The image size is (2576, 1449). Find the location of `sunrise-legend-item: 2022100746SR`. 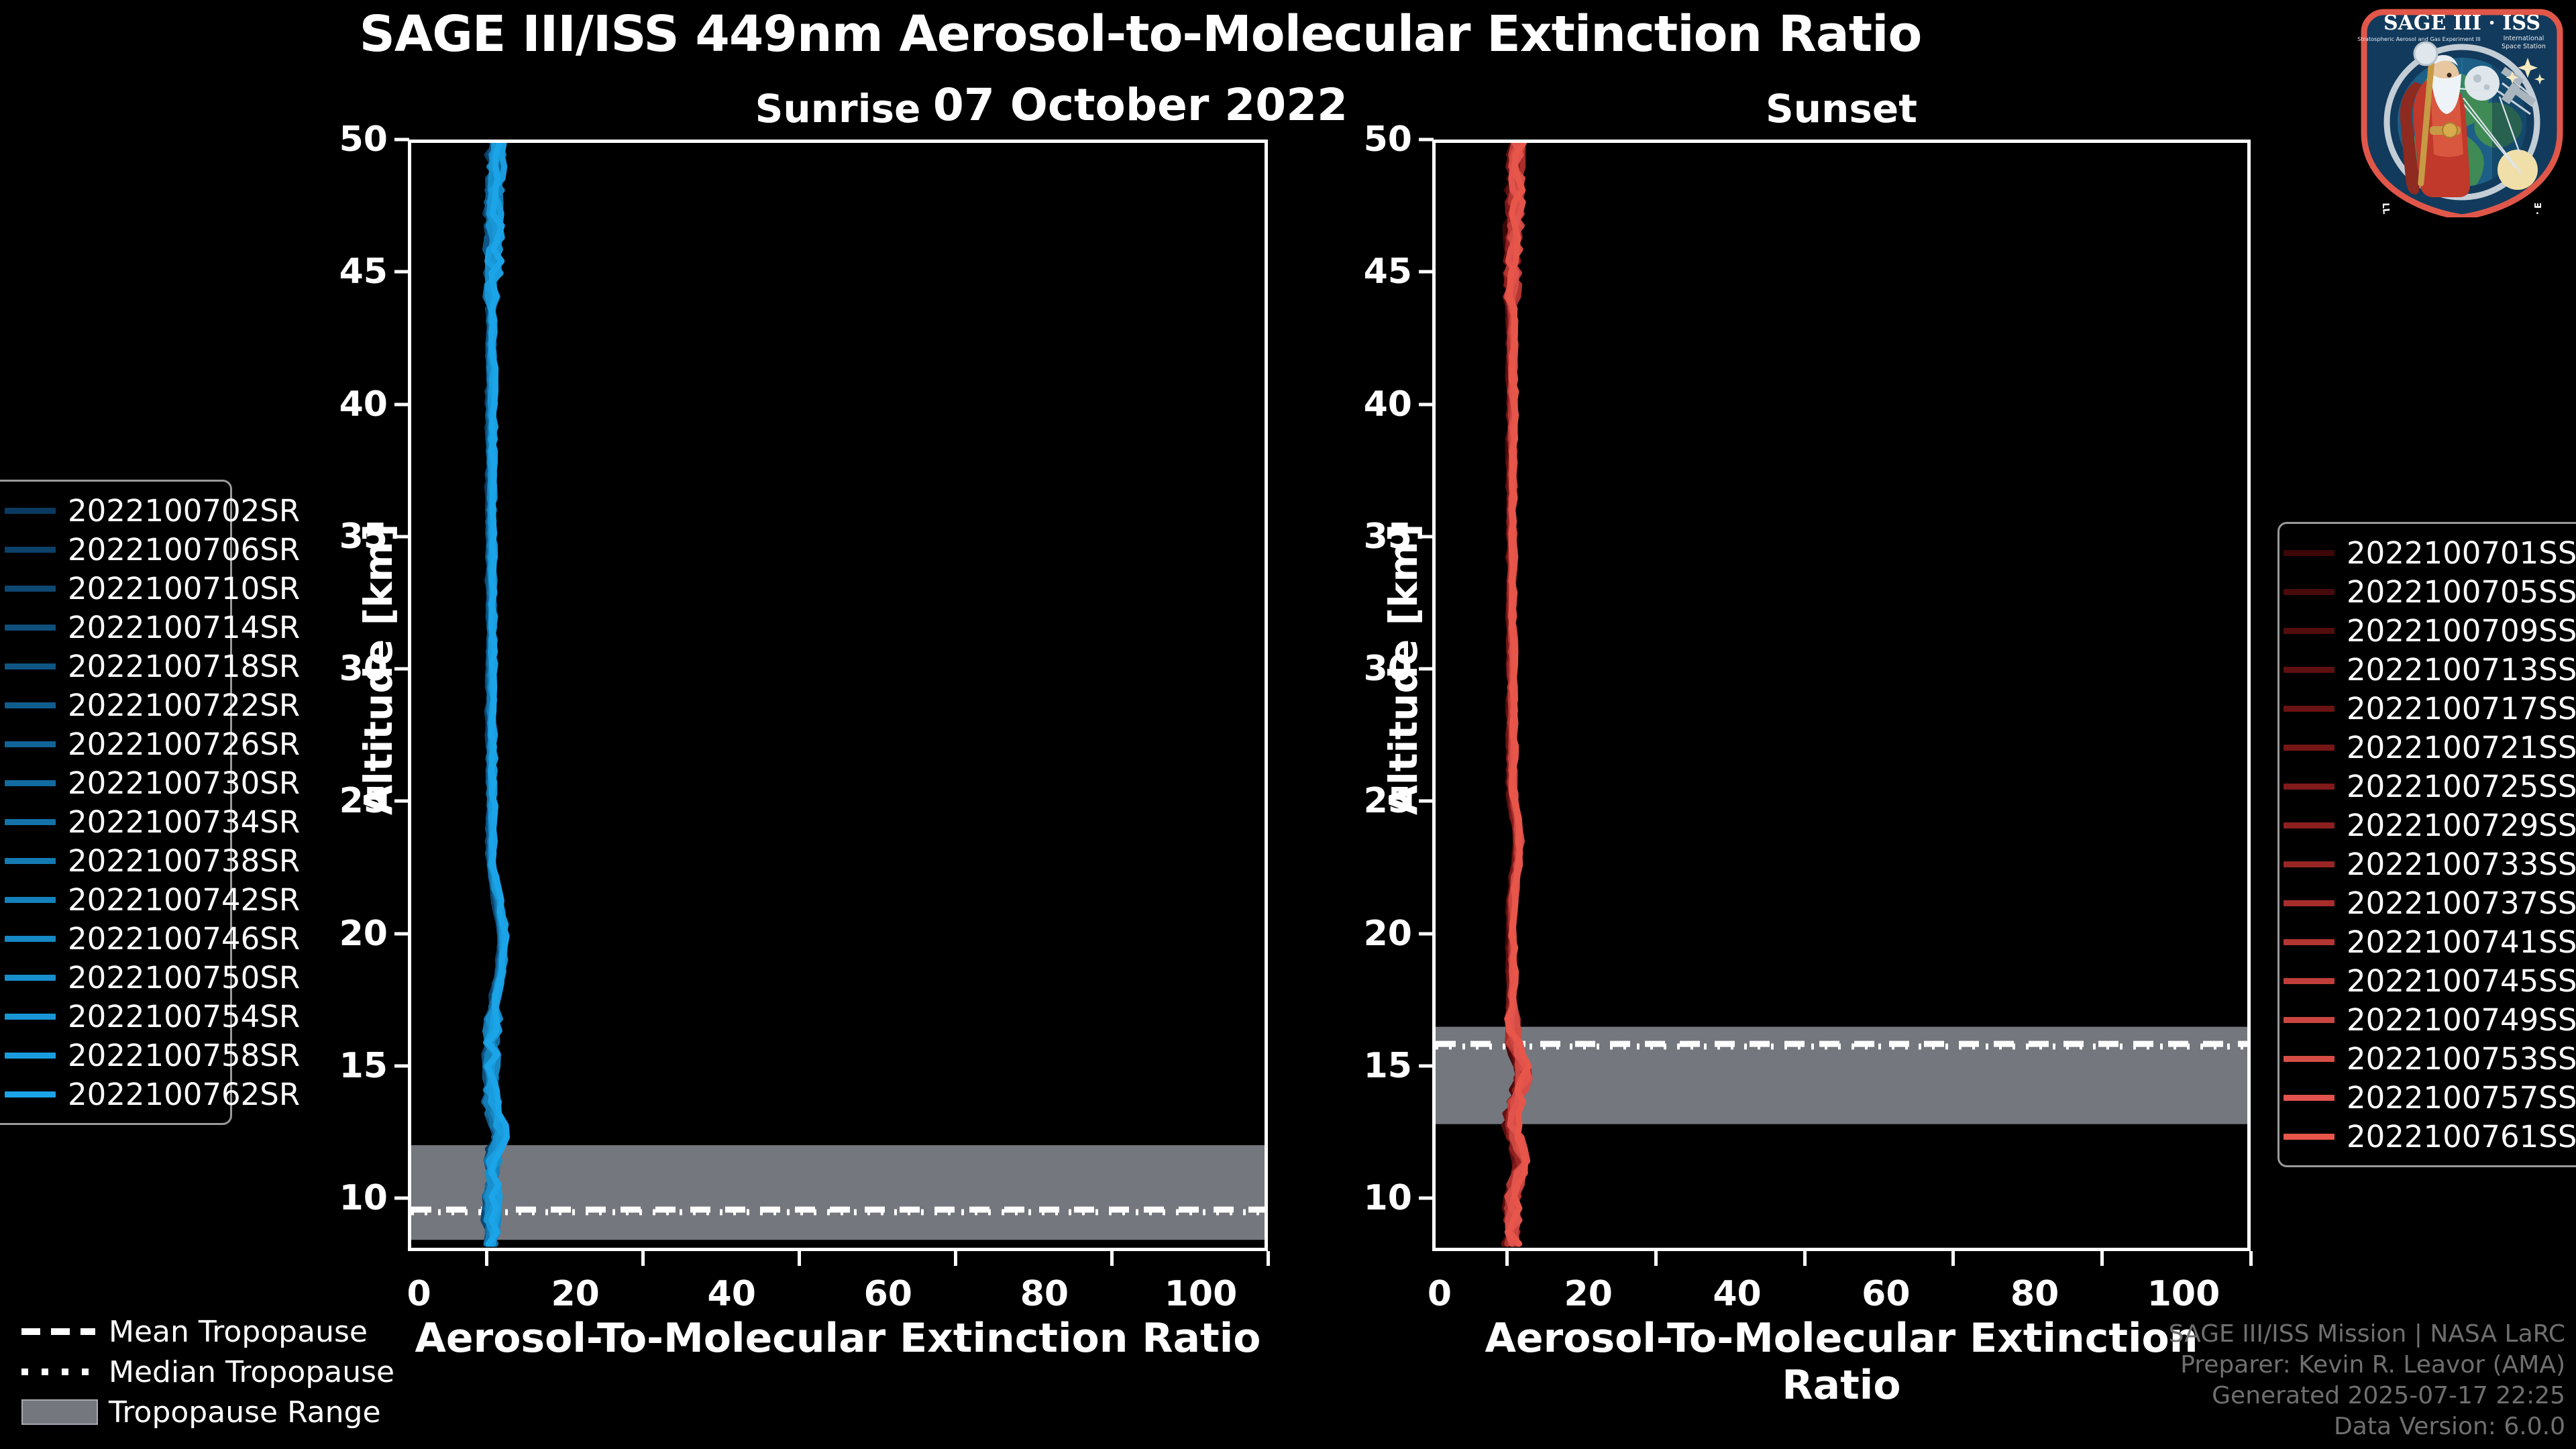

sunrise-legend-item: 2022100746SR is located at coordinates (150, 938).